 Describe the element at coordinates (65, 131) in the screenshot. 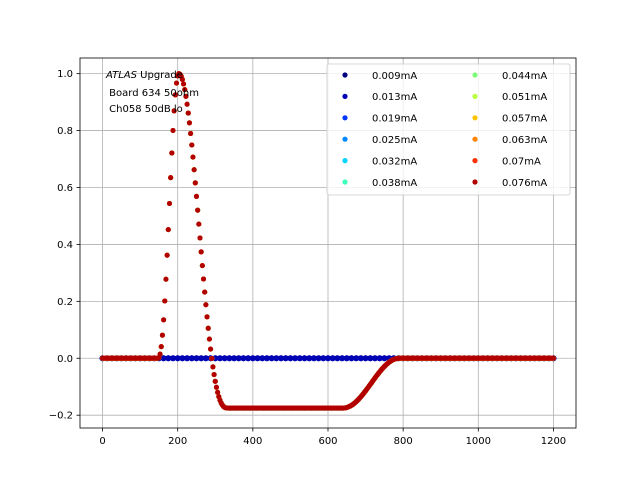

I see `y-tick-label: 0.8` at that location.